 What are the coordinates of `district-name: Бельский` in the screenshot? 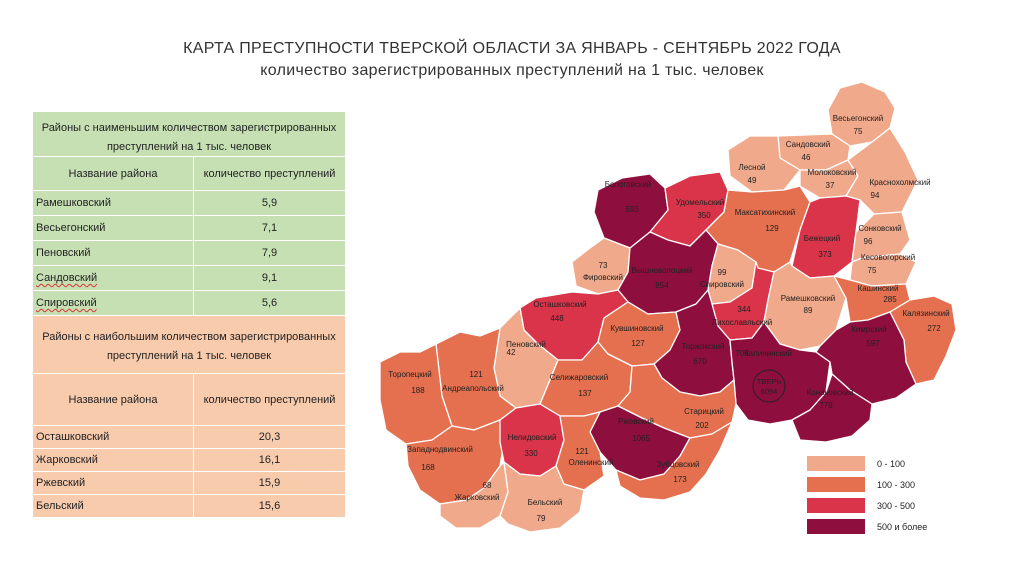 It's located at (113, 506).